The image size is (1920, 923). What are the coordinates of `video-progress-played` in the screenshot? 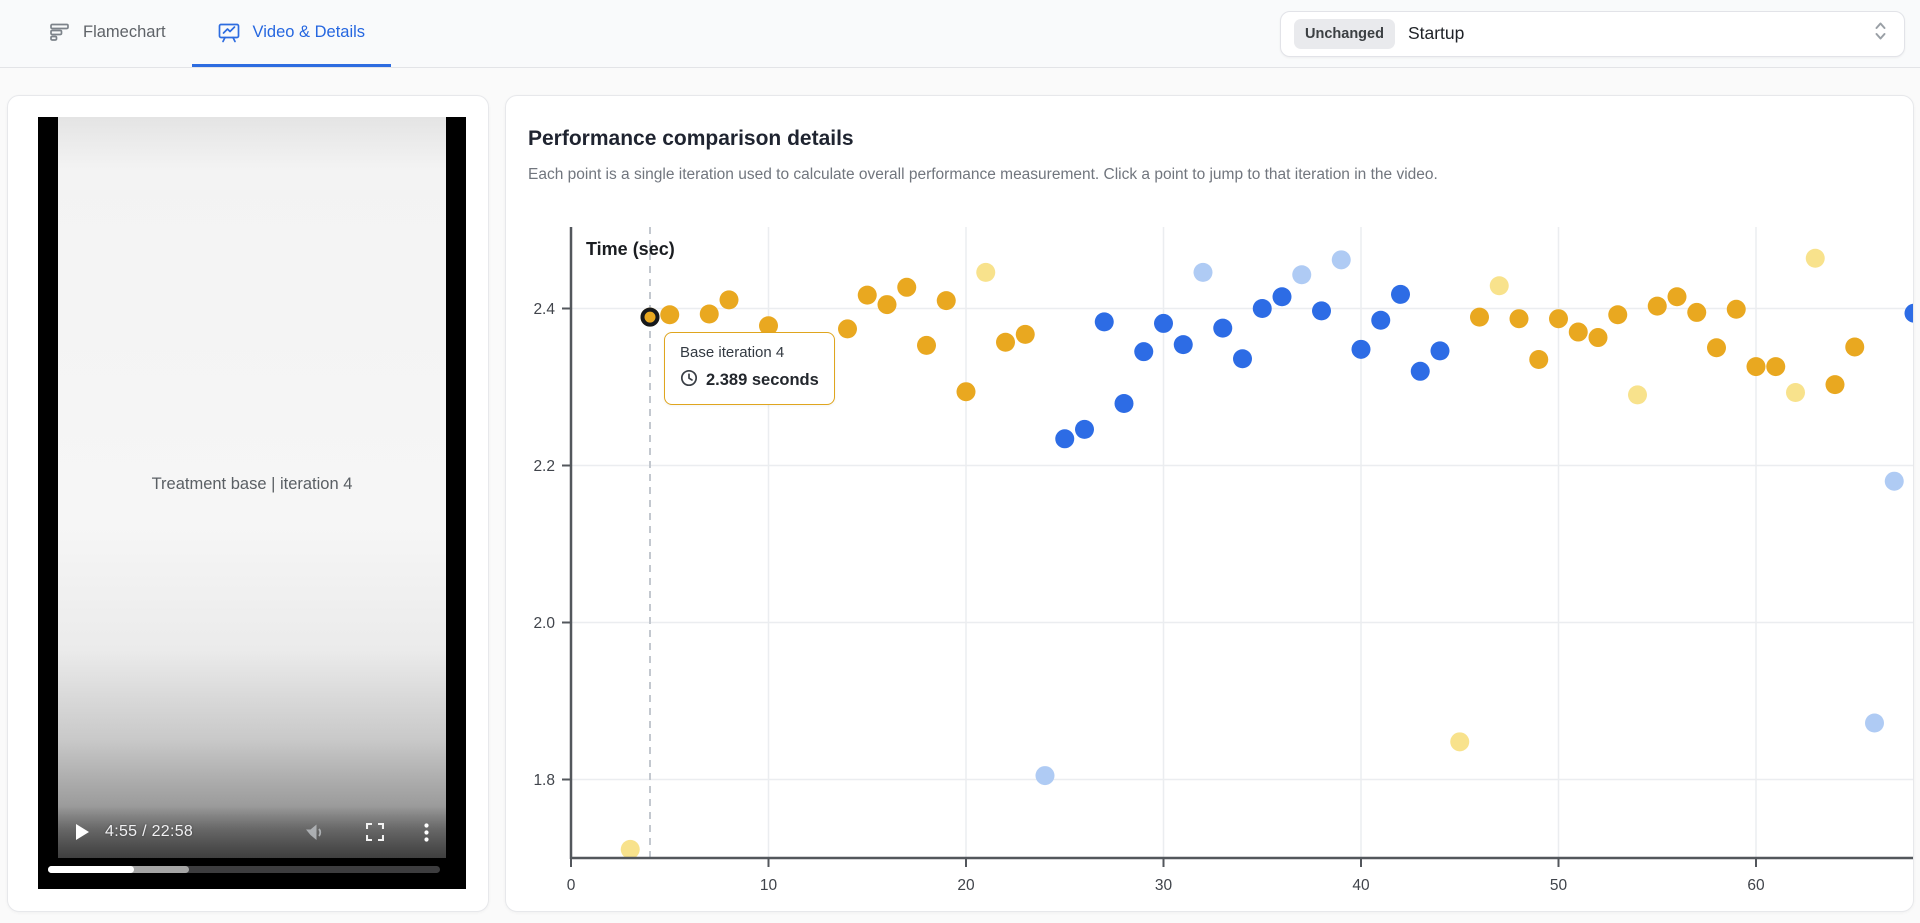 It's located at (91, 869).